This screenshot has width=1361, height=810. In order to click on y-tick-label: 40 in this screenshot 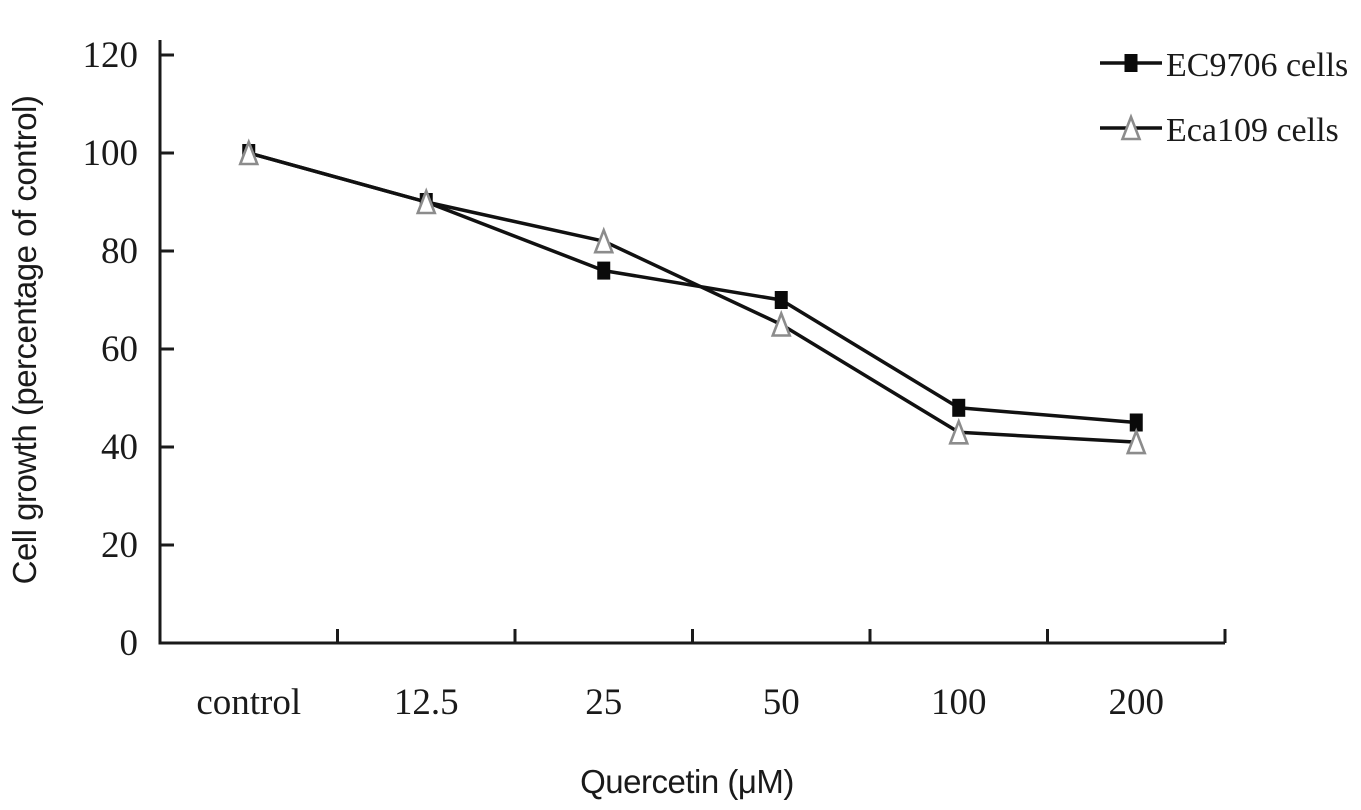, I will do `click(119, 447)`.